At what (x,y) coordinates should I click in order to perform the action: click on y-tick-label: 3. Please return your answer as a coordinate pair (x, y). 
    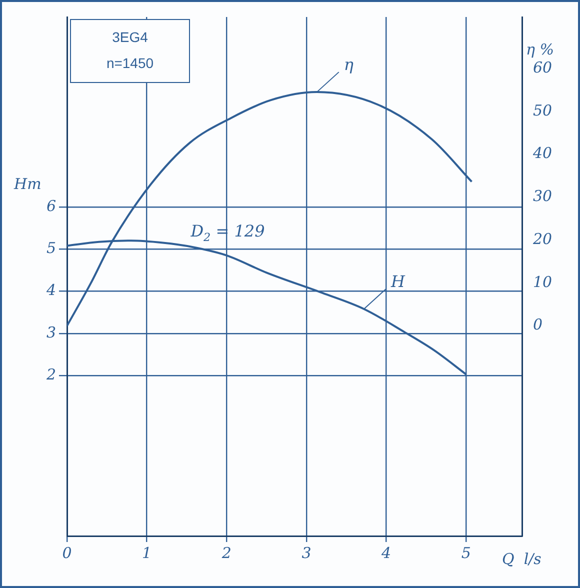
    Looking at the image, I should click on (51, 332).